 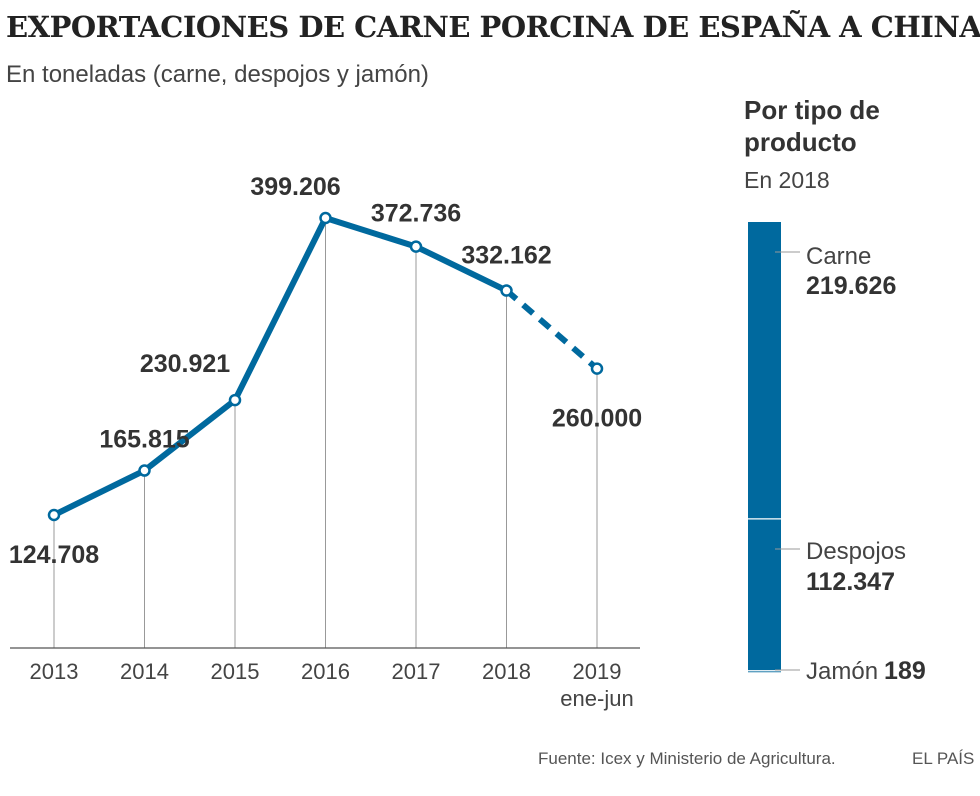 What do you see at coordinates (905, 671) in the screenshot?
I see `segment-value-2: 189` at bounding box center [905, 671].